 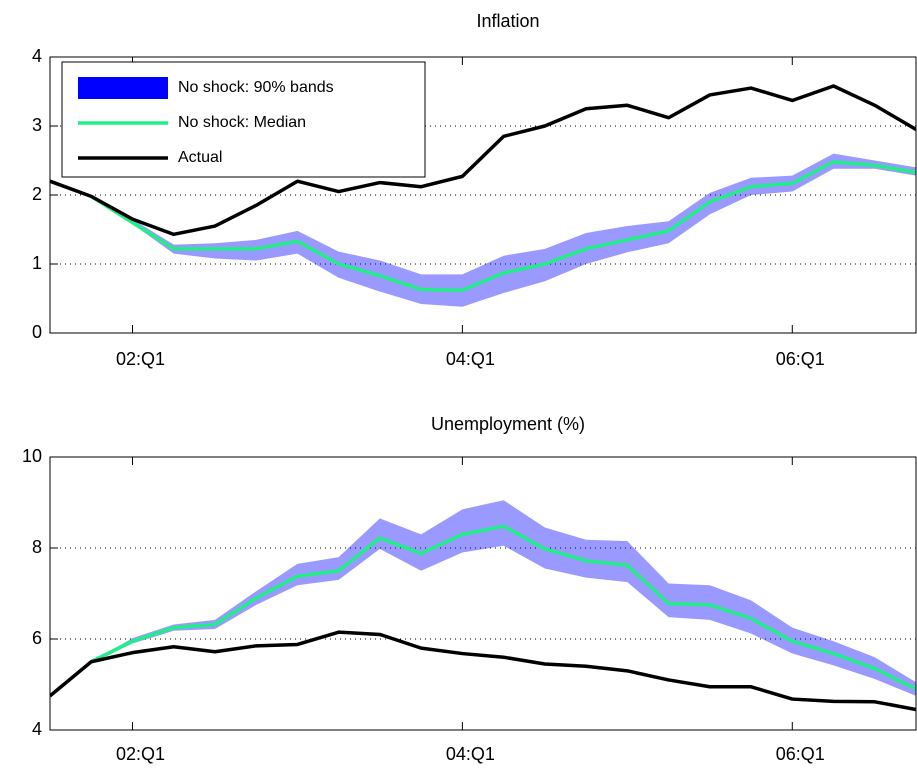 What do you see at coordinates (507, 21) in the screenshot?
I see `chart-title: Inflation` at bounding box center [507, 21].